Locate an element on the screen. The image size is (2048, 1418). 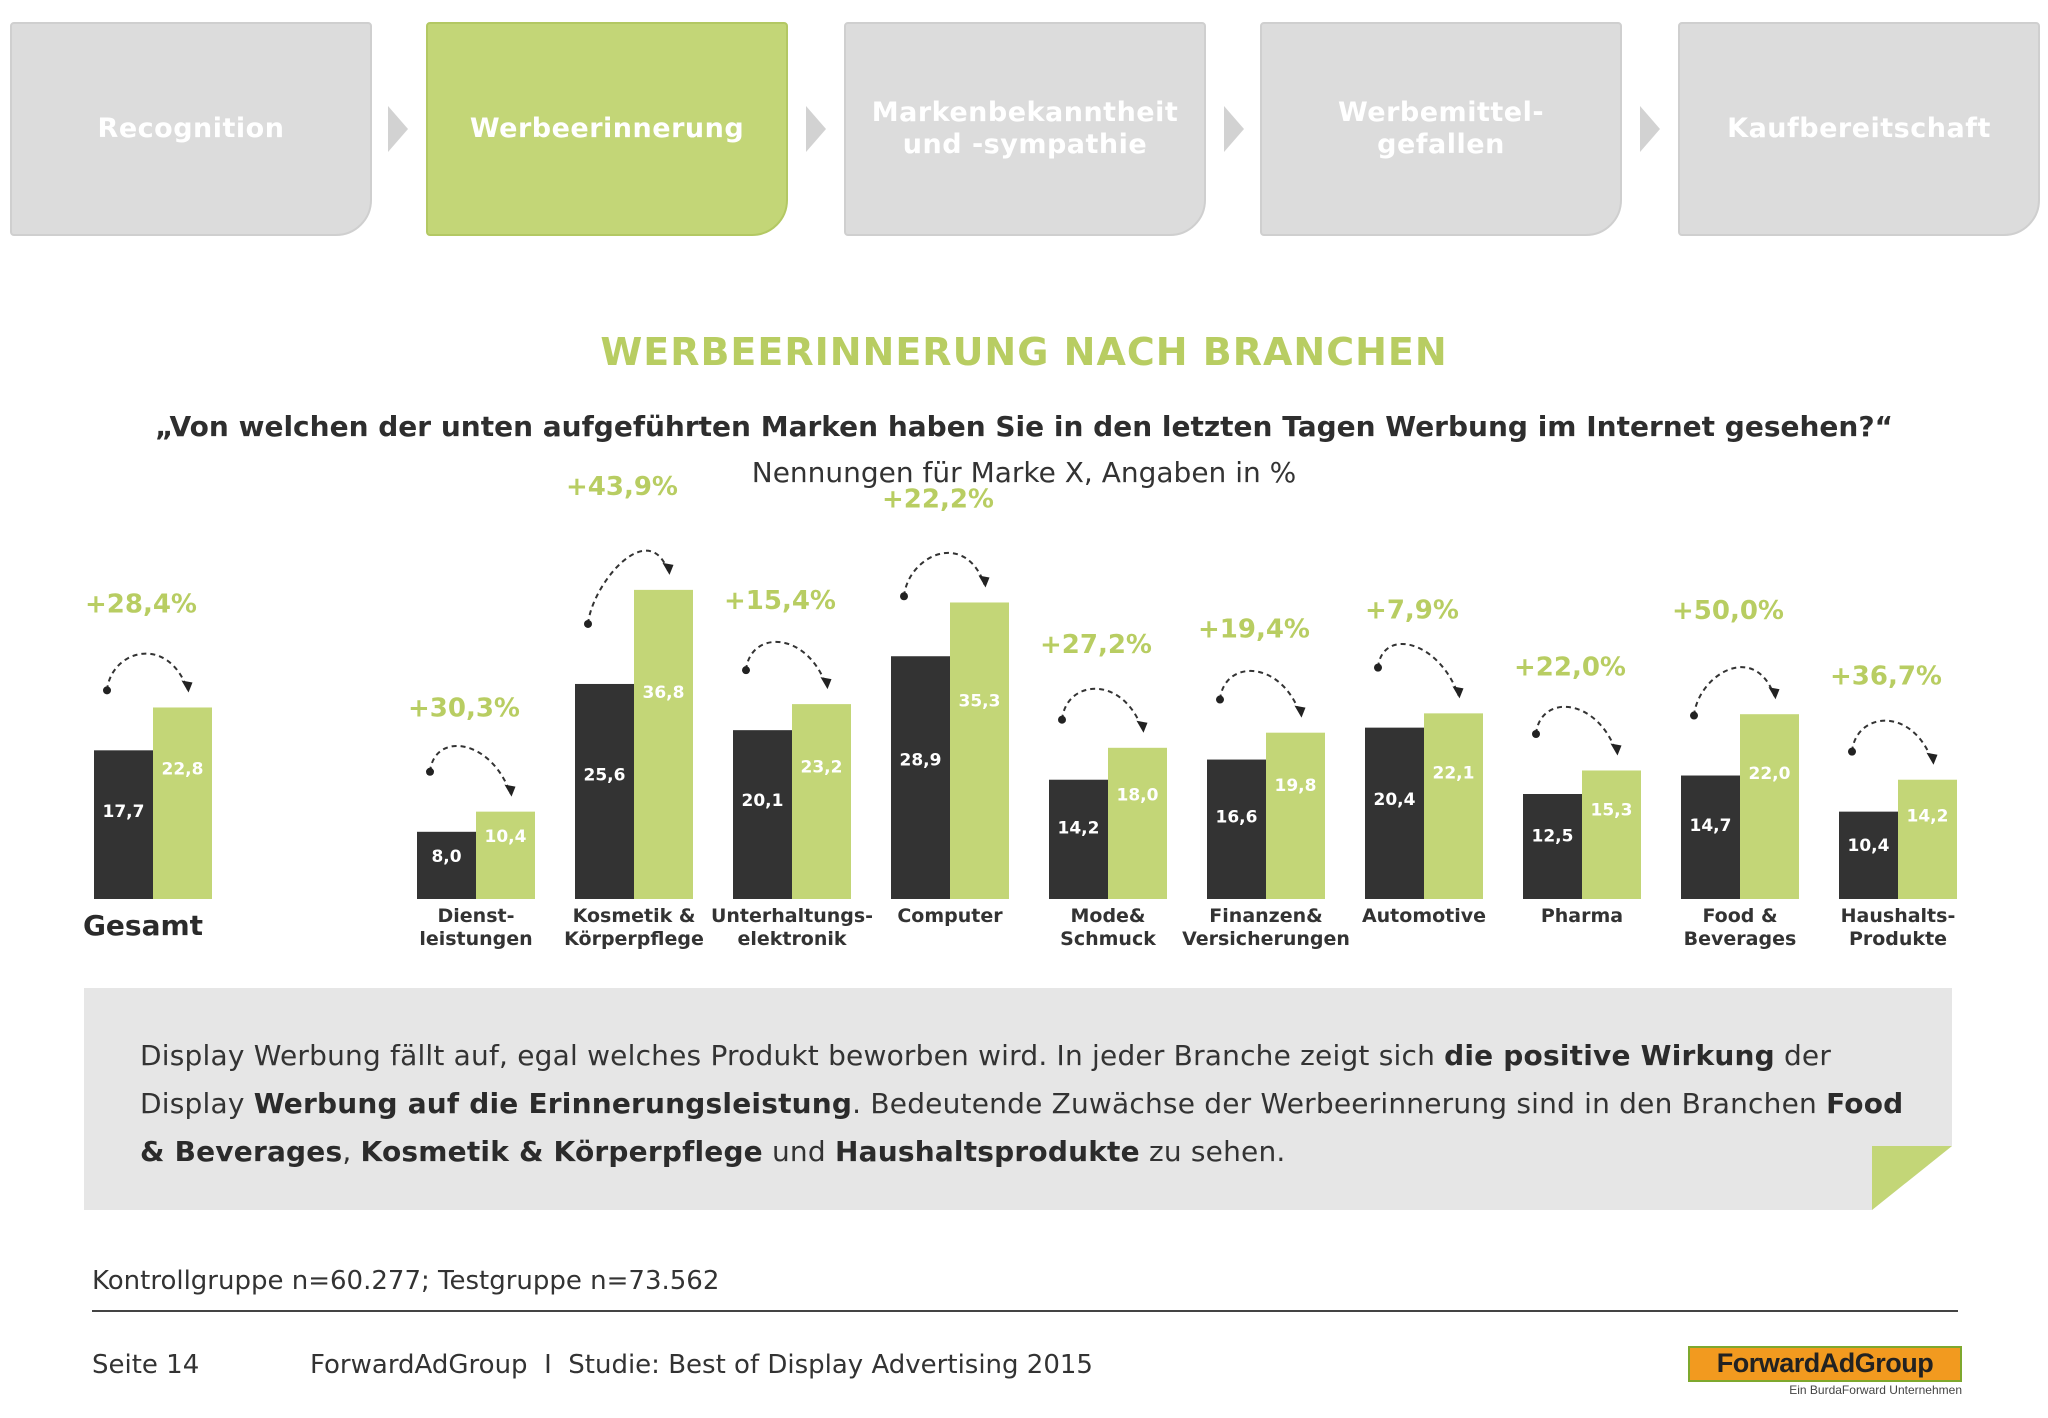
step-werbeerinnerung: Werbeerinnerung is located at coordinates (607, 129).